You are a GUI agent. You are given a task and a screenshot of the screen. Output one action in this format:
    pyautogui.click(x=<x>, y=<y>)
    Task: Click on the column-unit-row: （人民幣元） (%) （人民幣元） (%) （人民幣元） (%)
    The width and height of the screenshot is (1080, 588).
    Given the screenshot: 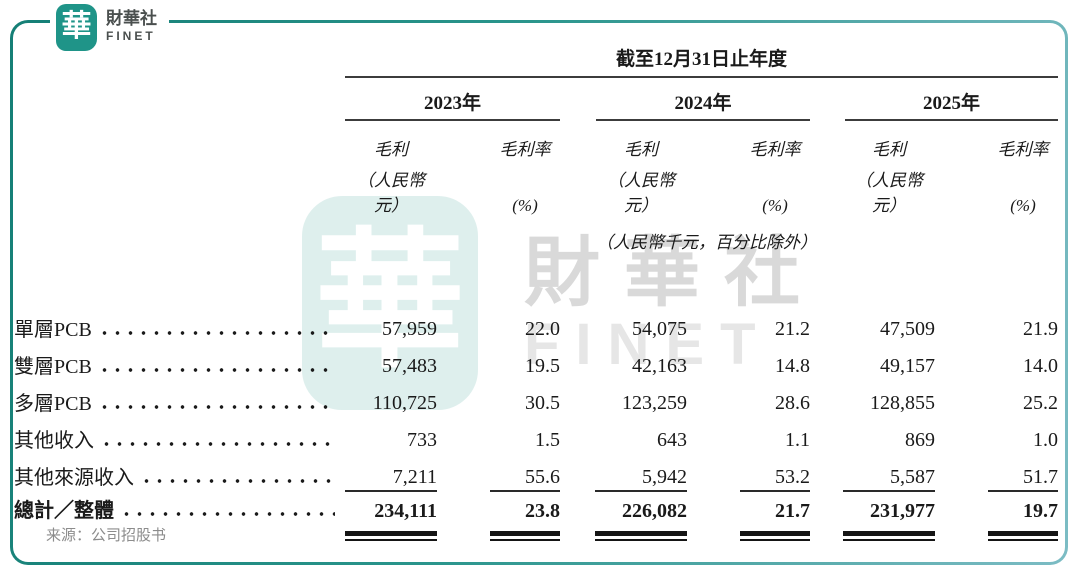 What is the action you would take?
    pyautogui.click(x=536, y=193)
    